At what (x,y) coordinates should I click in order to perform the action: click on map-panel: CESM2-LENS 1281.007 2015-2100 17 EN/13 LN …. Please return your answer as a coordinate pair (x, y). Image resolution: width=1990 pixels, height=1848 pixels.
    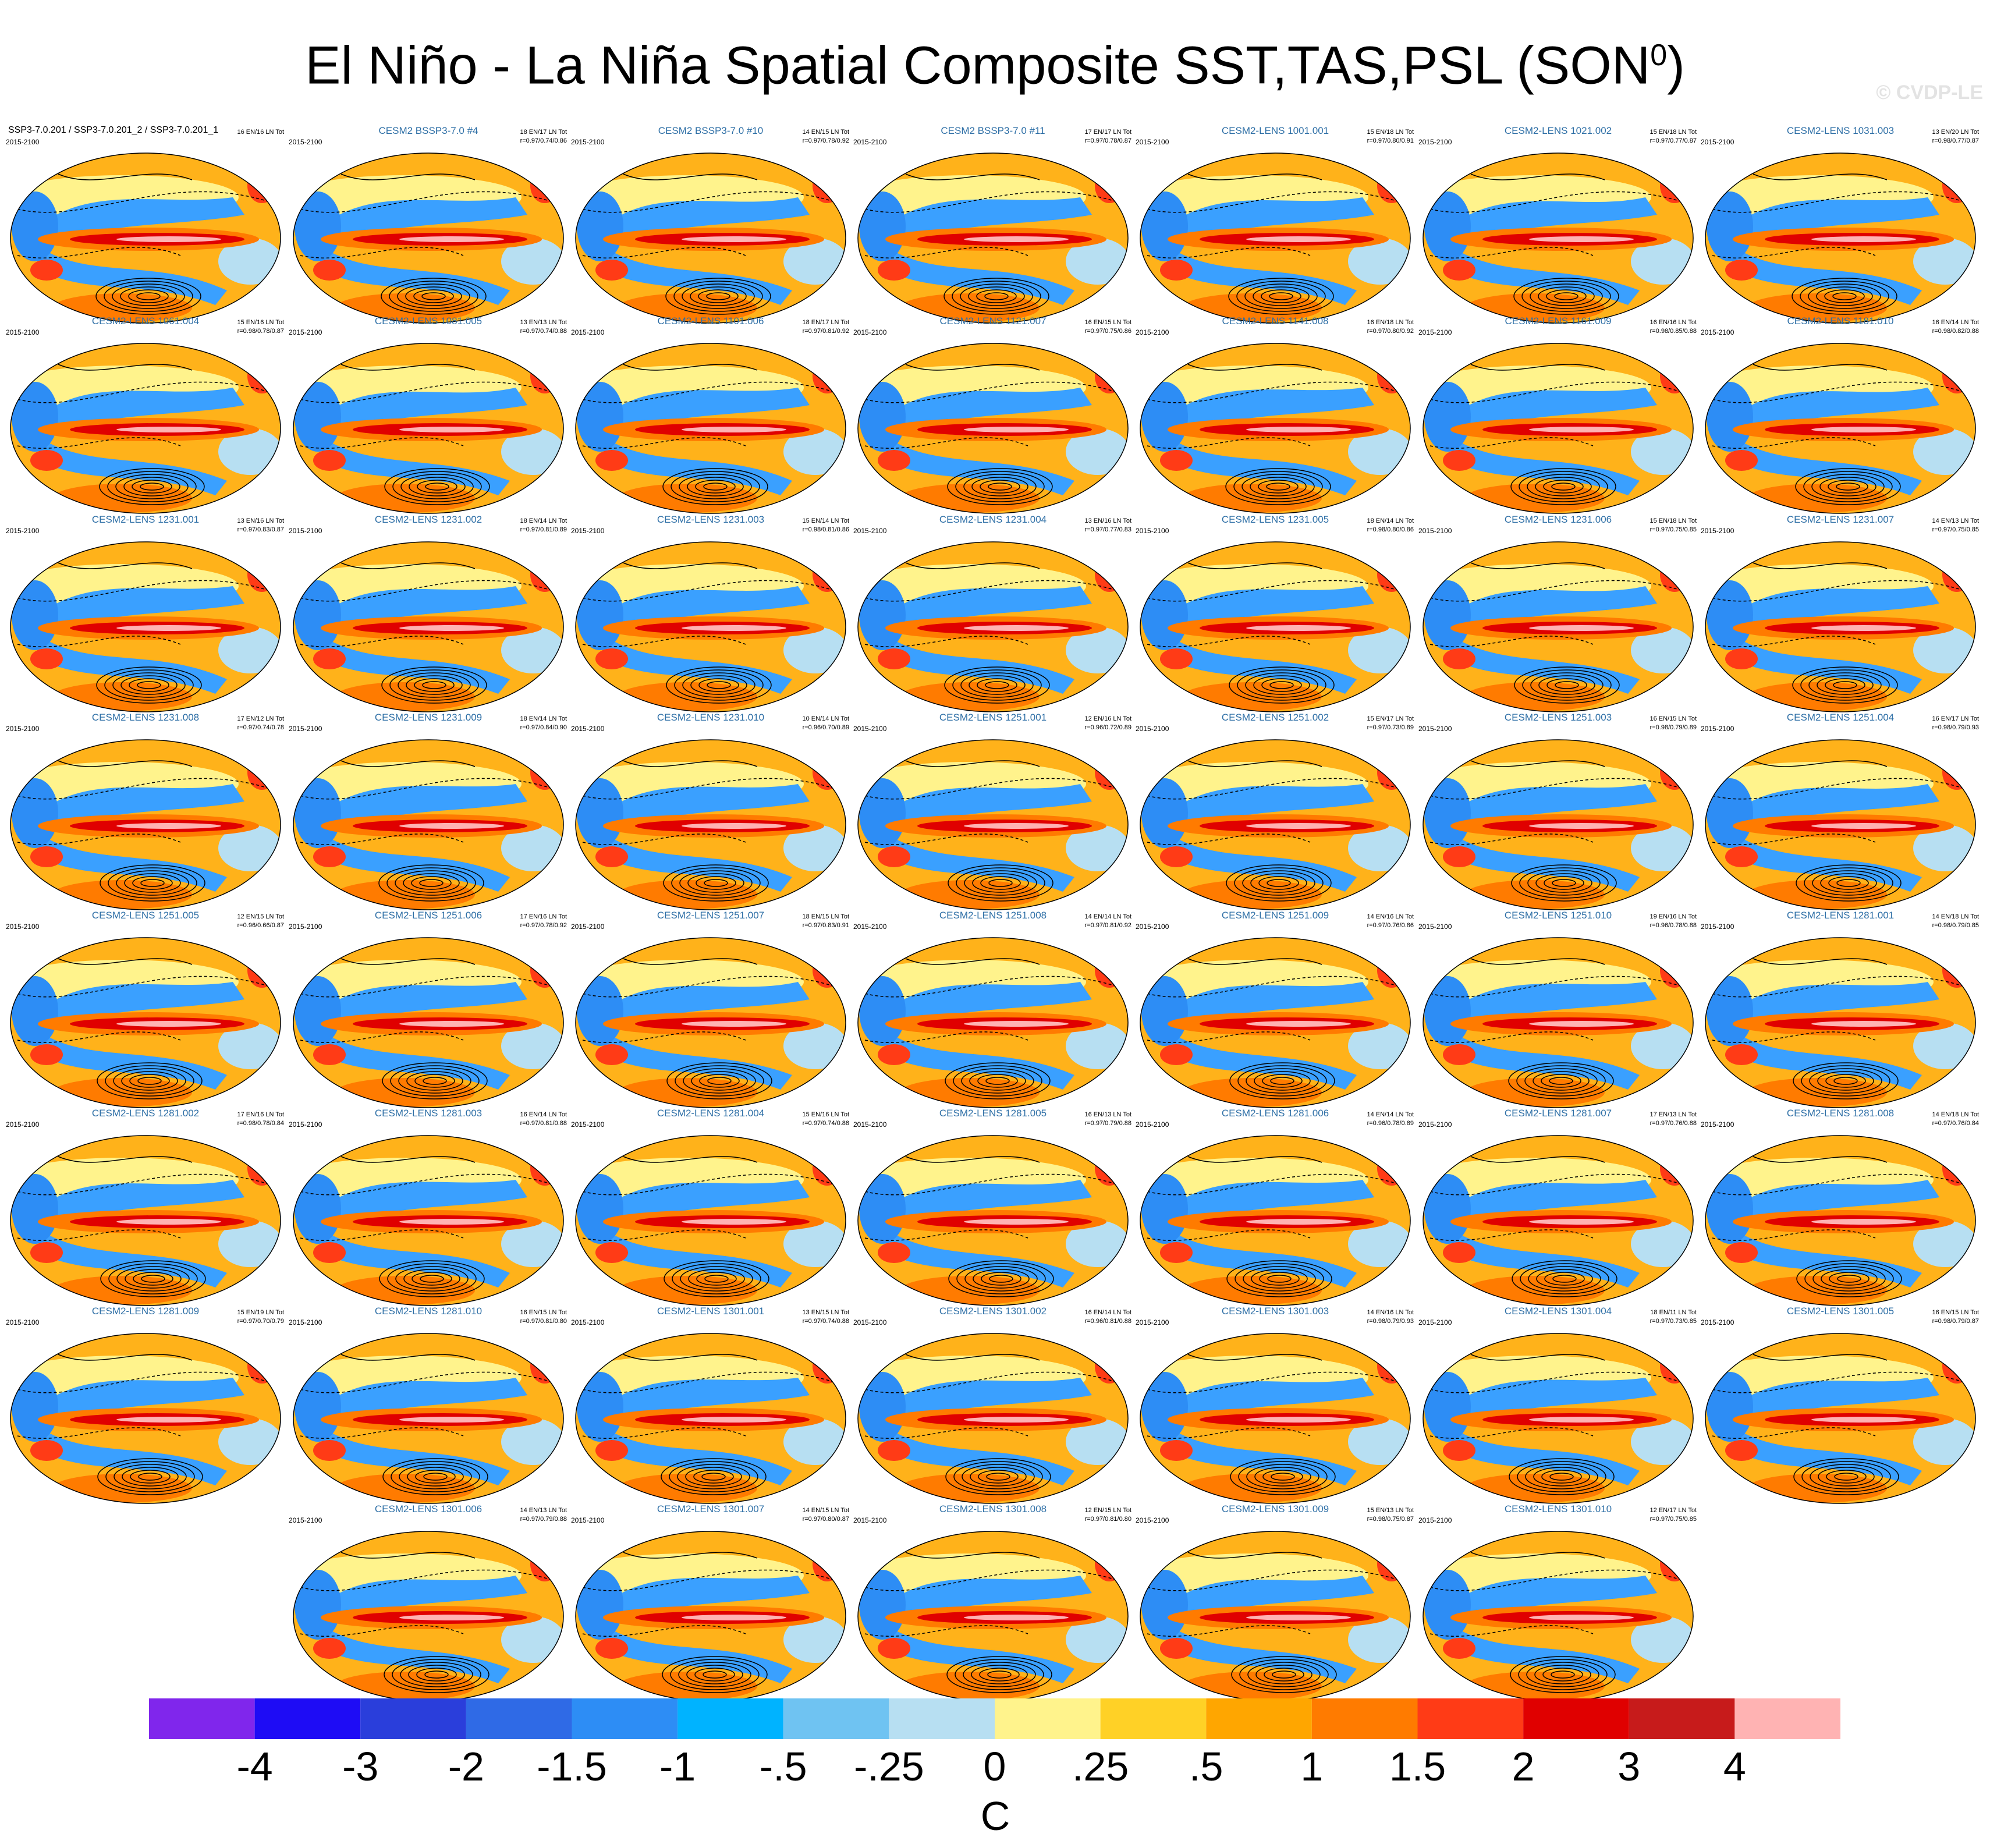
    Looking at the image, I should click on (1558, 1207).